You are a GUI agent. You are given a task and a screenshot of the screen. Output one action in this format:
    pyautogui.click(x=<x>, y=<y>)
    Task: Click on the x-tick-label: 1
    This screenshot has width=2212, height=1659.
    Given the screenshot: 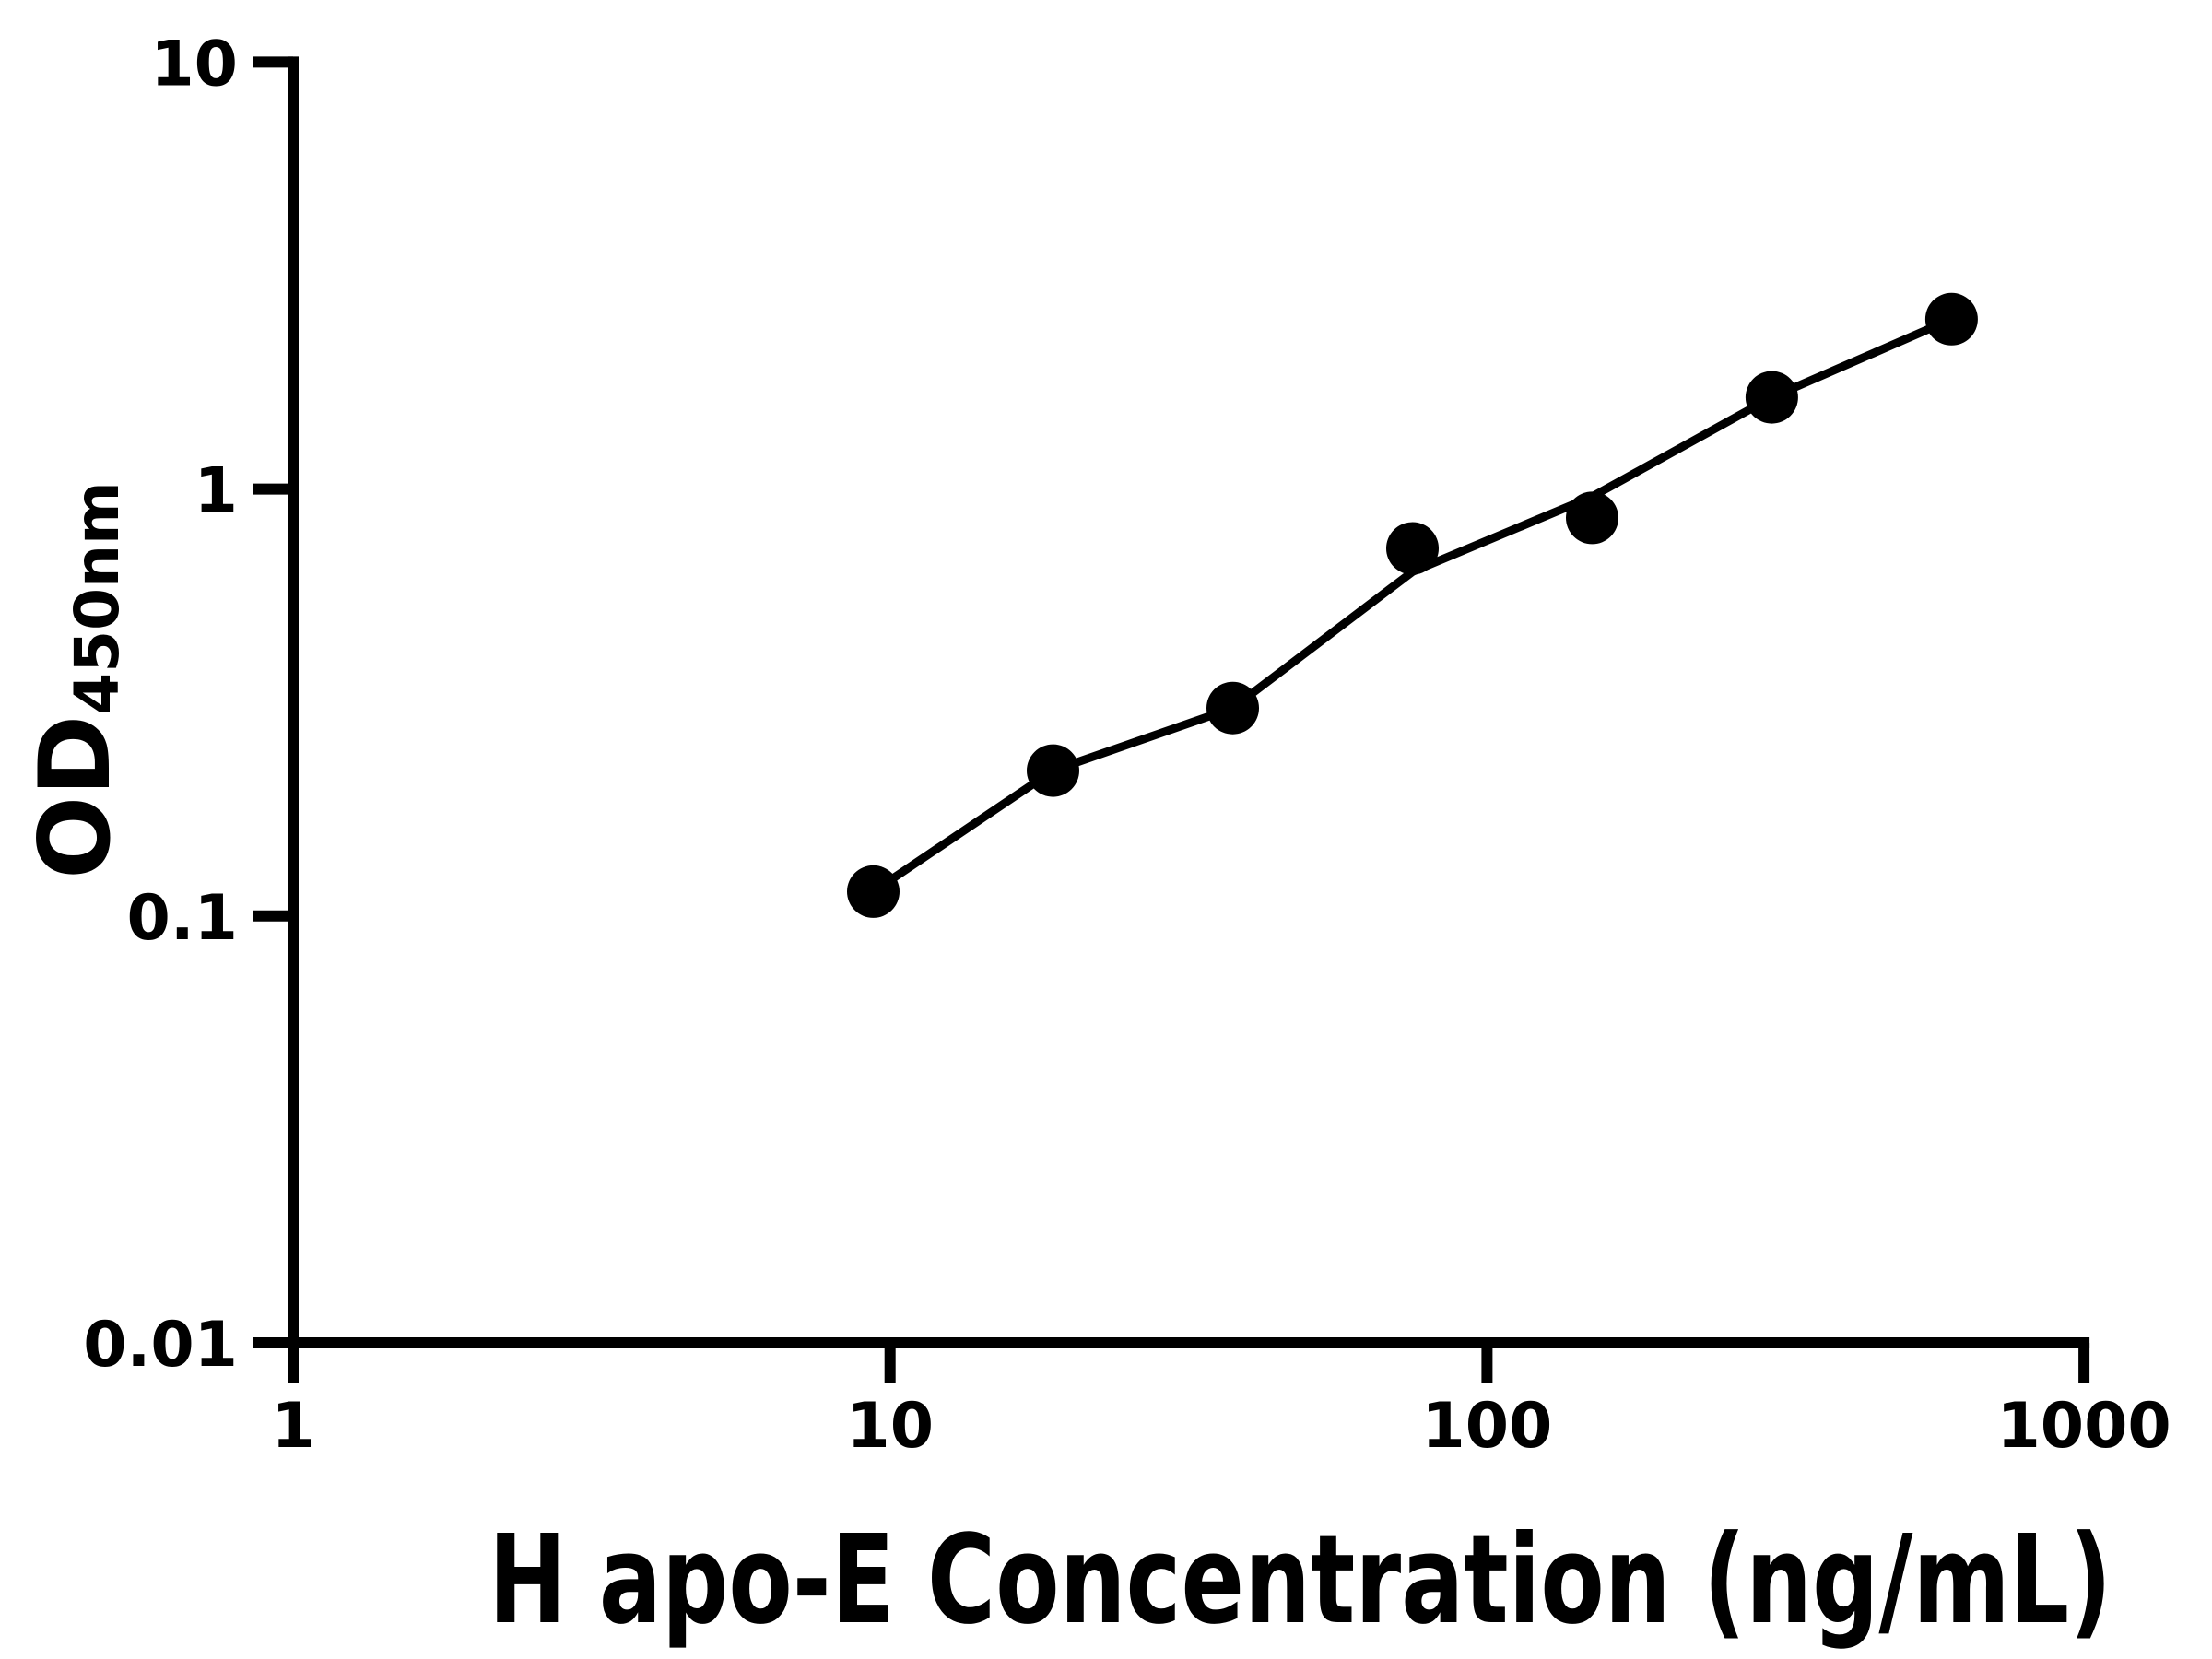 What is the action you would take?
    pyautogui.click(x=292, y=1426)
    